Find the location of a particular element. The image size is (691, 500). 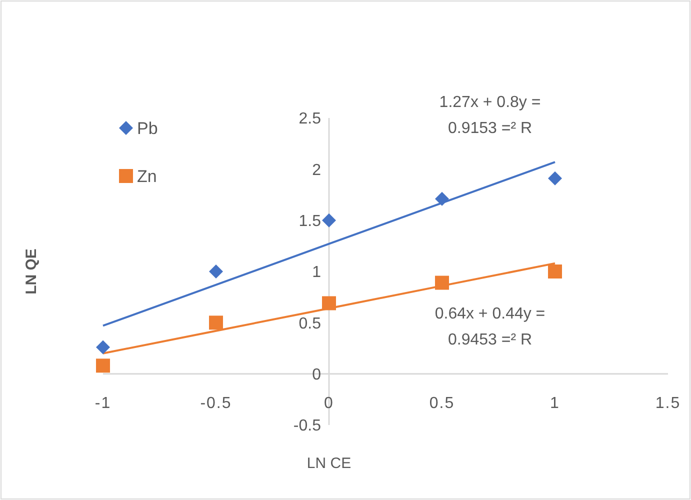

x-tick-label: -0.5 is located at coordinates (216, 403).